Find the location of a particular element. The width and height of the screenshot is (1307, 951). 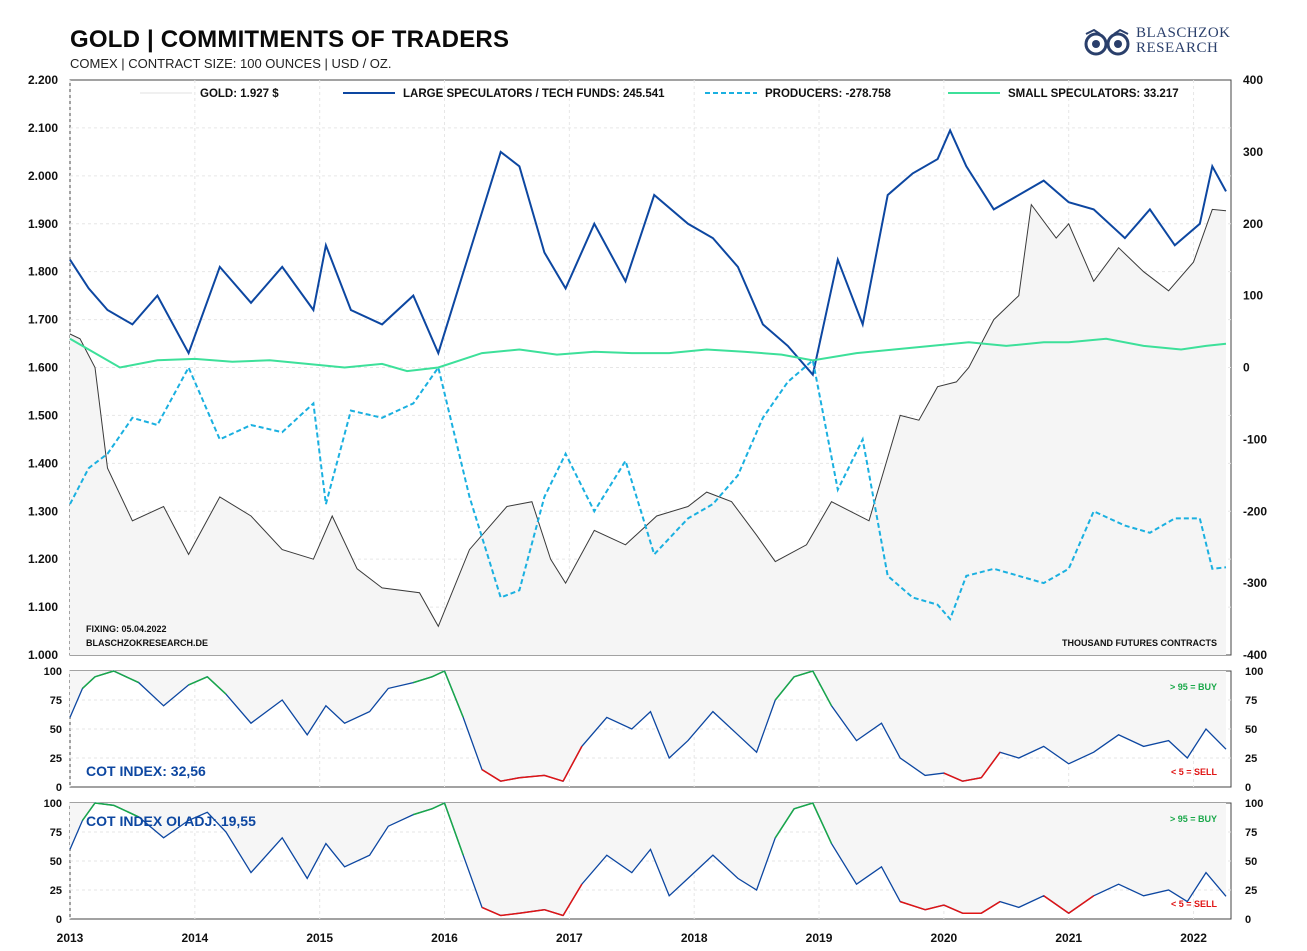

logo-text: BLASCHZOK RESEARCH is located at coordinates (1183, 41).